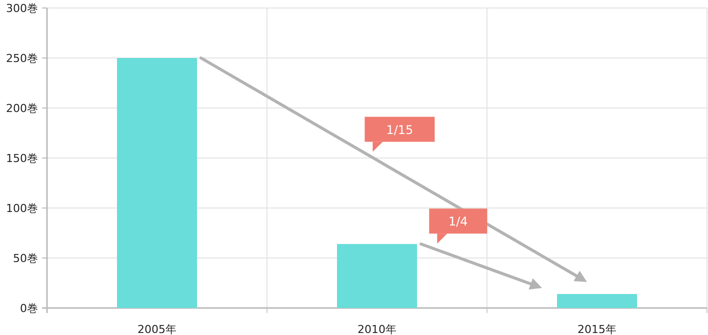 Image resolution: width=708 pixels, height=335 pixels. I want to click on annotation: 1/4, so click(458, 221).